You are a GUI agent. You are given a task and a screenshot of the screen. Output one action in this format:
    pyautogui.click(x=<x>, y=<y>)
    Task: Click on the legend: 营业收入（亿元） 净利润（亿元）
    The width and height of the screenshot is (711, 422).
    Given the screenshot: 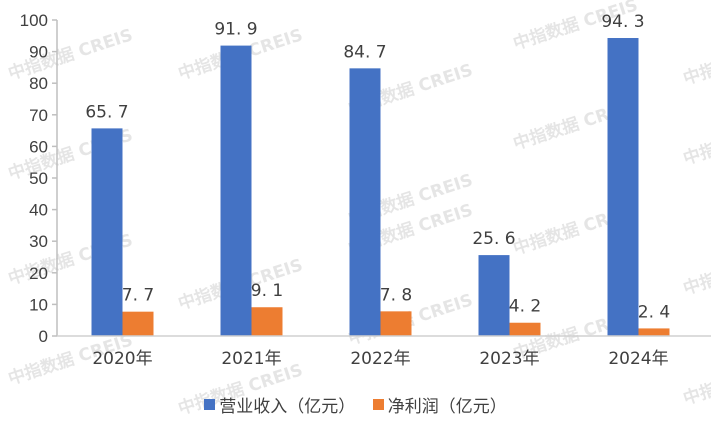 What is the action you would take?
    pyautogui.click(x=355, y=404)
    